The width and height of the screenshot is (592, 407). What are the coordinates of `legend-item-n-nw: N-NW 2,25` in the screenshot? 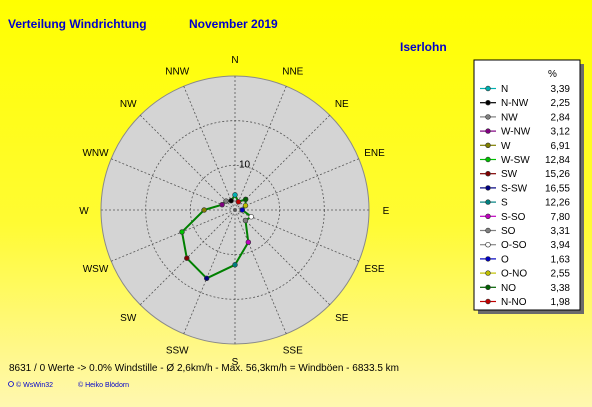 It's located at (525, 103).